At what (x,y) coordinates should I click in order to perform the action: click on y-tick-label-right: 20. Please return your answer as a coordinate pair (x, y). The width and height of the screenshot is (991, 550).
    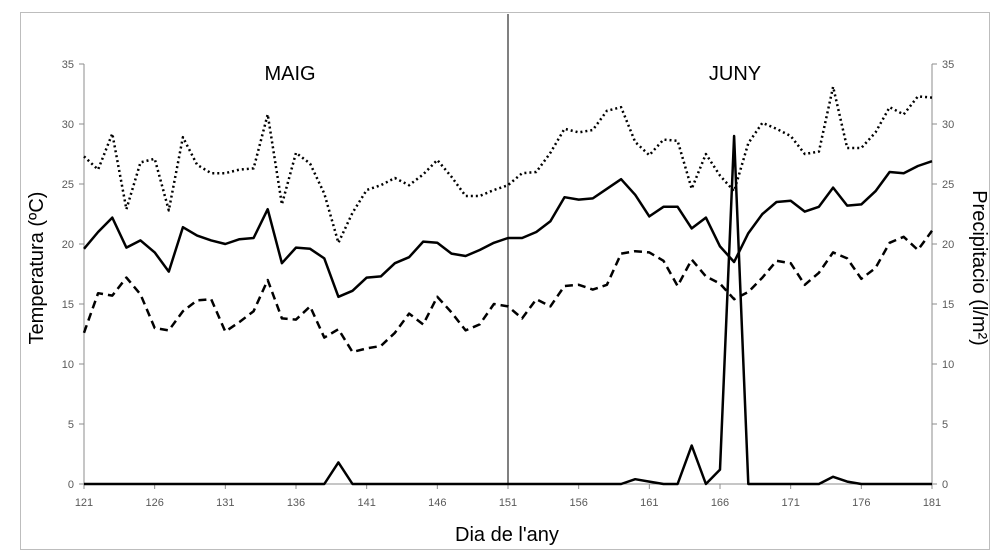
    Looking at the image, I should click on (948, 245).